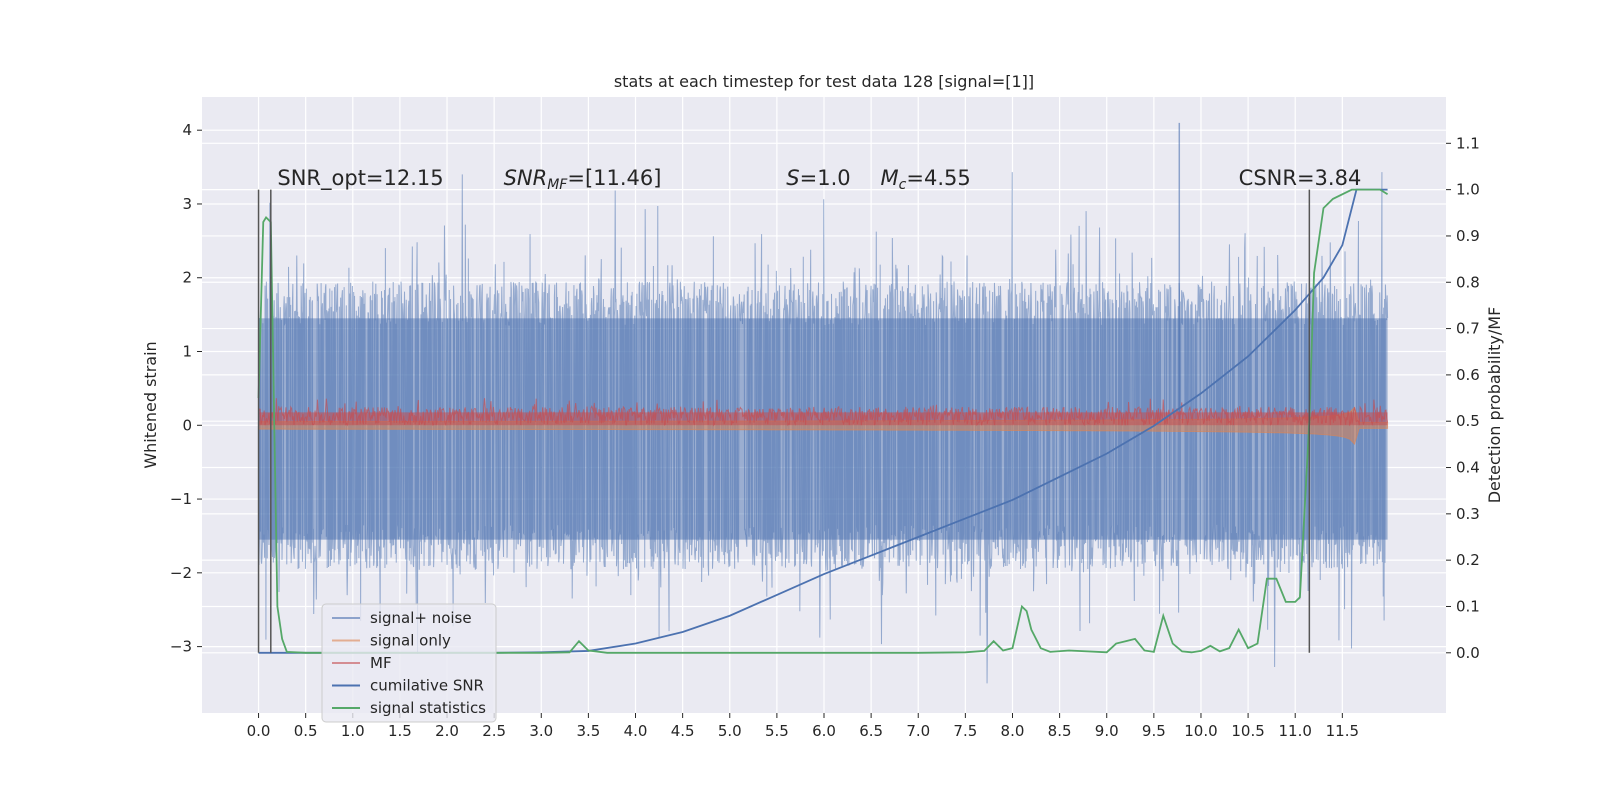 Image resolution: width=1600 pixels, height=800 pixels. What do you see at coordinates (181, 647) in the screenshot?
I see `y-tick-label: −3` at bounding box center [181, 647].